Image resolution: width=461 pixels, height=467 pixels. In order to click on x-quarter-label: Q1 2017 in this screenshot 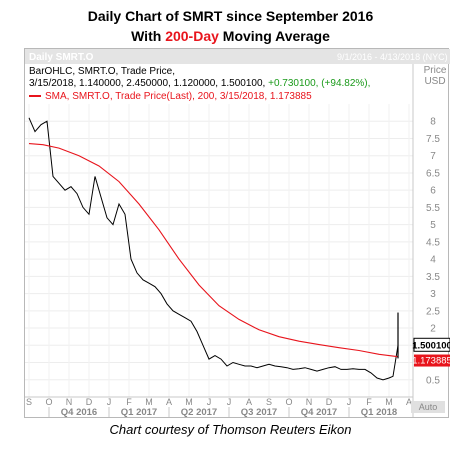, I will do `click(139, 412)`.